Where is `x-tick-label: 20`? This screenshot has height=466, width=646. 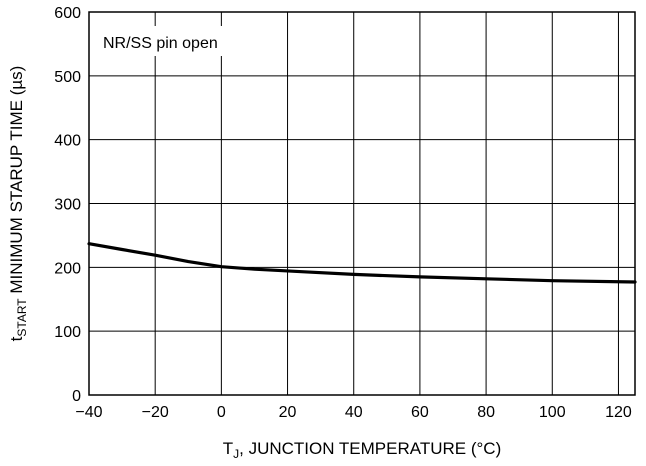
x-tick-label: 20 is located at coordinates (288, 412).